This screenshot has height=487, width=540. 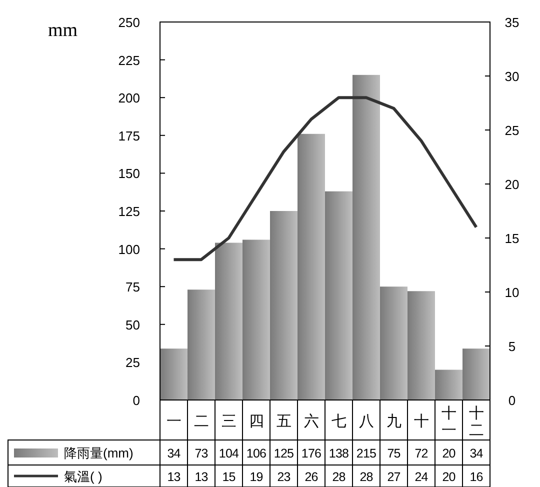 What do you see at coordinates (366, 453) in the screenshot?
I see `data-label: 215` at bounding box center [366, 453].